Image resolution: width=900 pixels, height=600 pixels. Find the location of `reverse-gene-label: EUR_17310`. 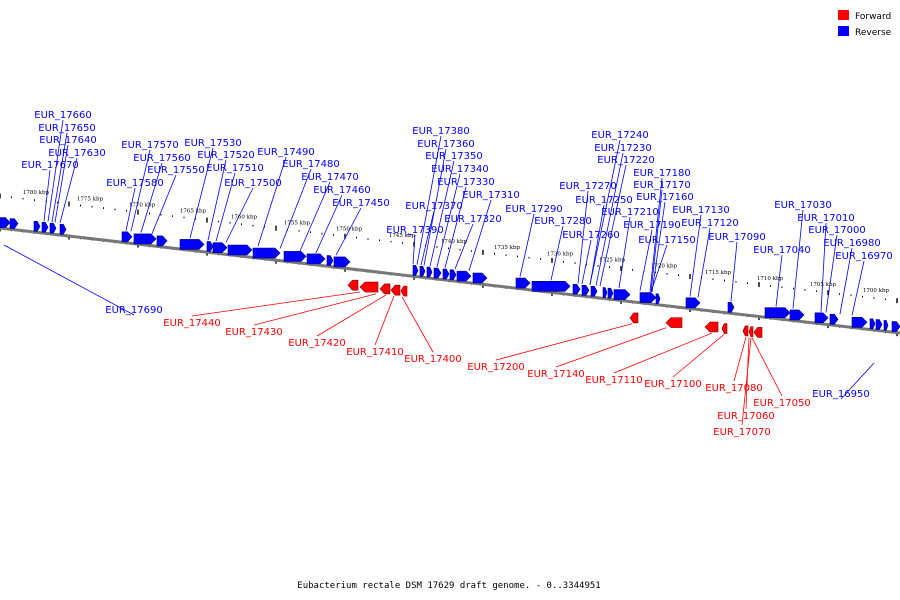

reverse-gene-label: EUR_17310 is located at coordinates (490, 195).